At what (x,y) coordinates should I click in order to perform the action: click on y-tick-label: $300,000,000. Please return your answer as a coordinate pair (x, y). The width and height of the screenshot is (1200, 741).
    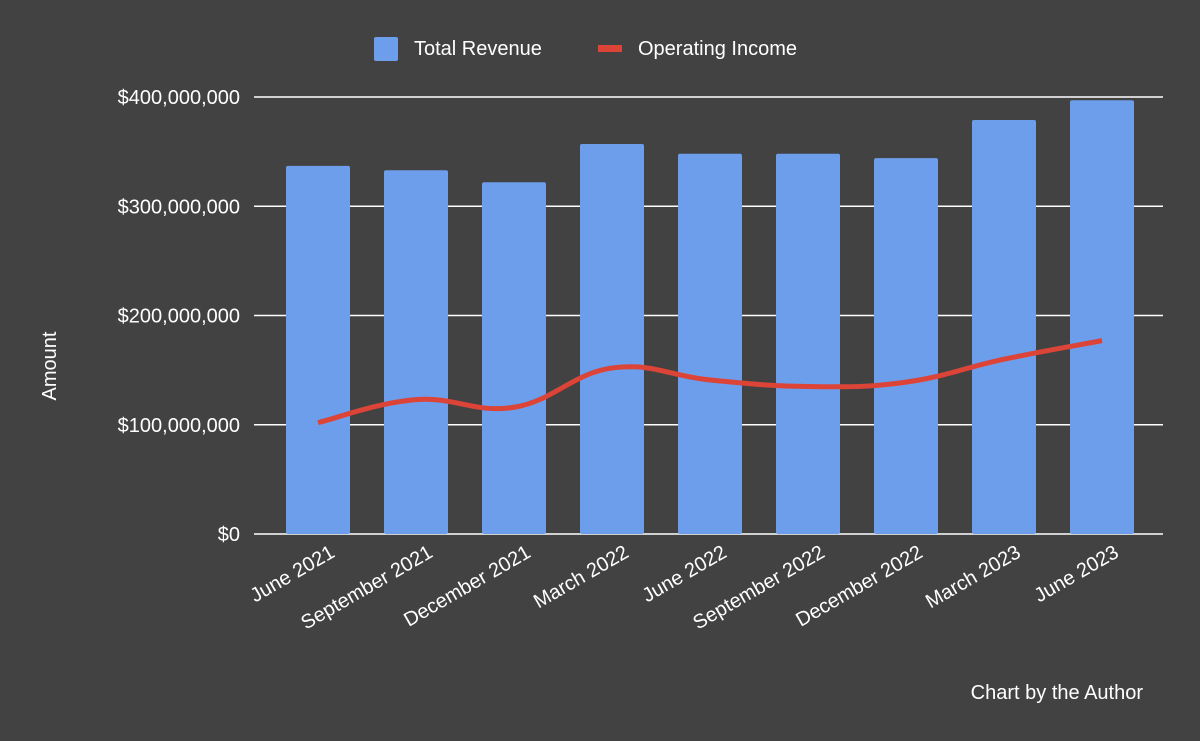
    Looking at the image, I should click on (179, 207).